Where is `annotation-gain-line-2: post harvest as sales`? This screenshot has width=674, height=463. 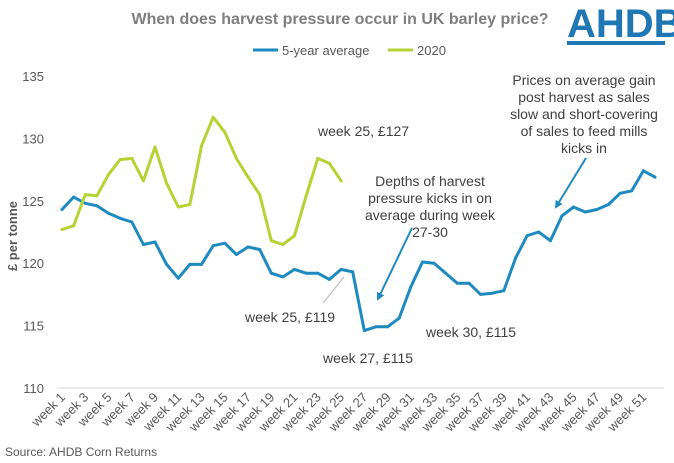 annotation-gain-line-2: post harvest as sales is located at coordinates (584, 97).